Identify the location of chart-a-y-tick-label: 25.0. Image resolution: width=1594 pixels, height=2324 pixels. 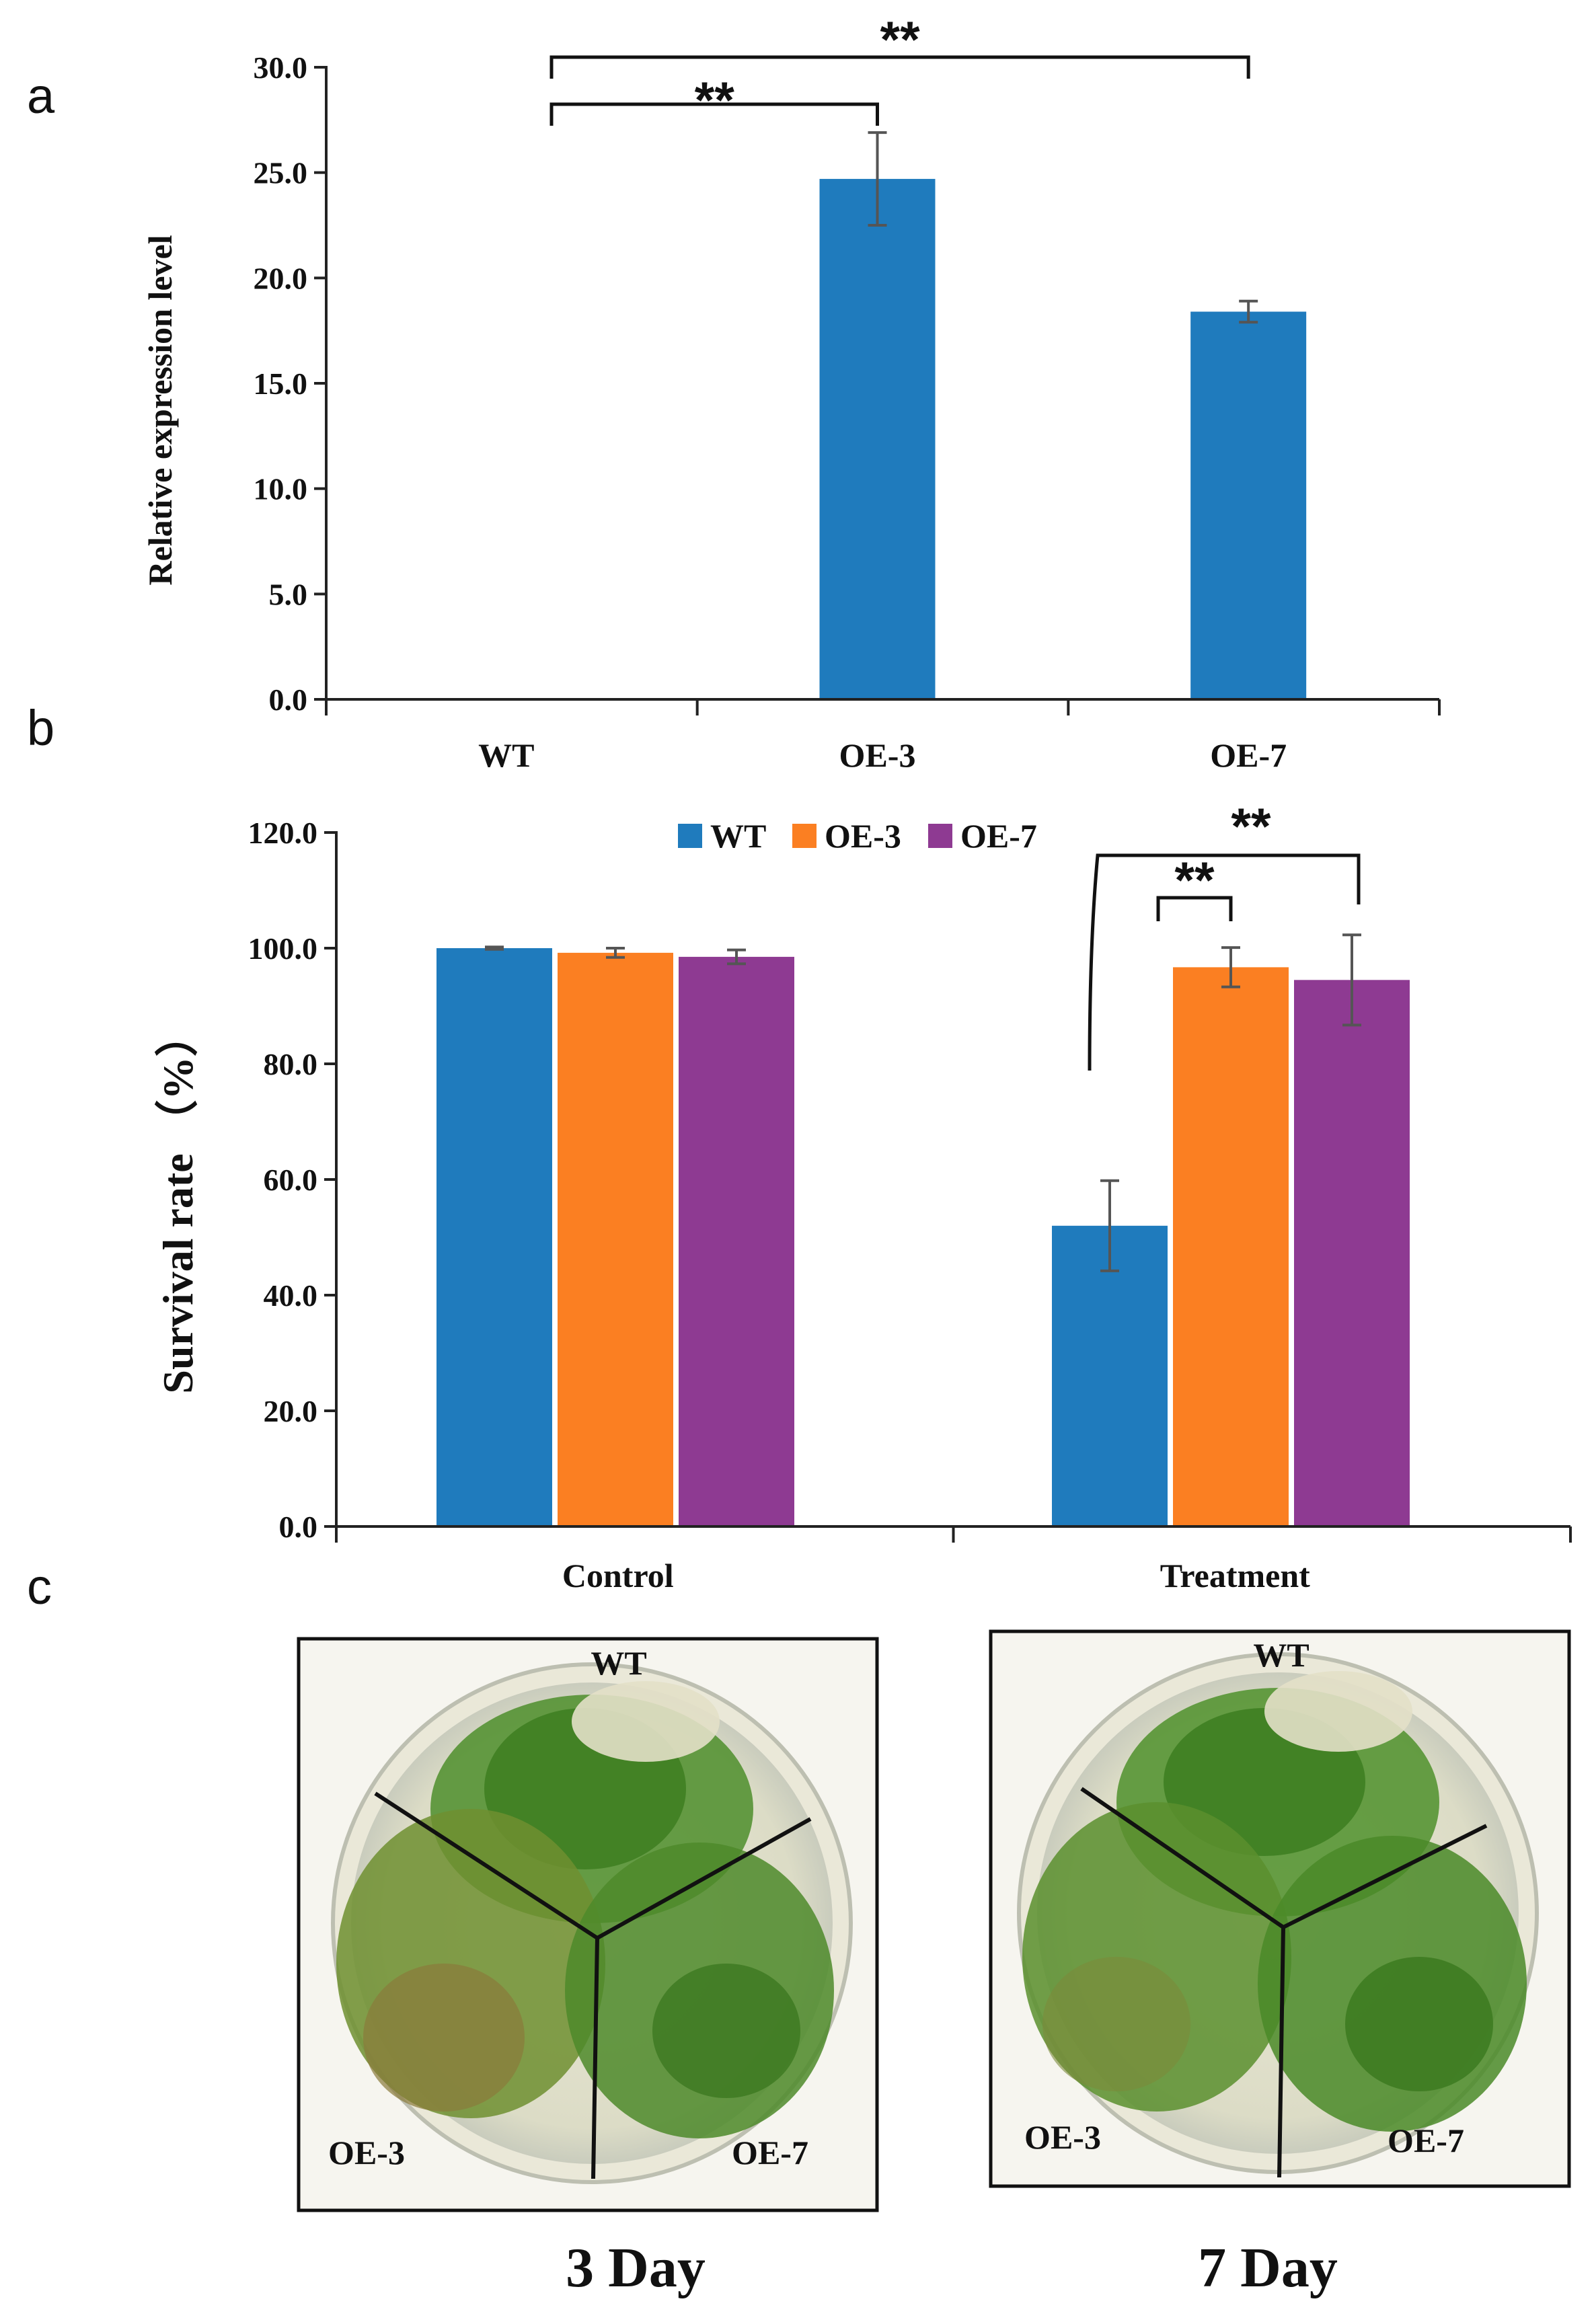
(281, 173).